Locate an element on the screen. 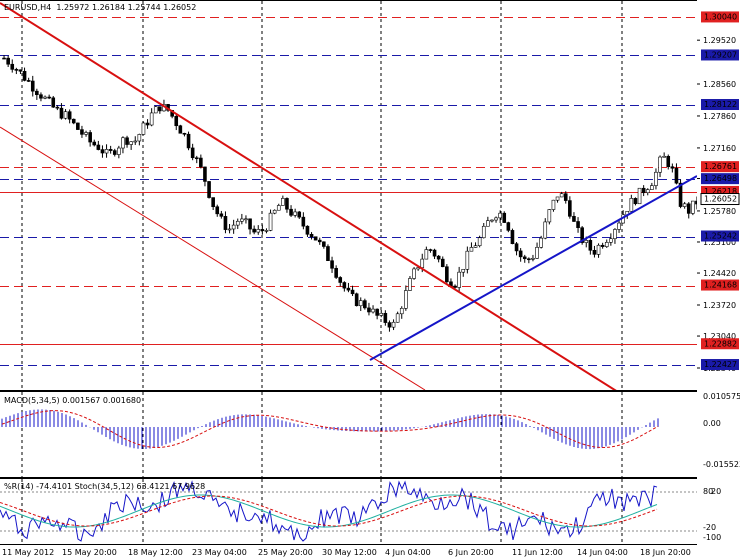  macd-pane: MACD(5,34,5) 0.001567 0.001680 is located at coordinates (348, 434).